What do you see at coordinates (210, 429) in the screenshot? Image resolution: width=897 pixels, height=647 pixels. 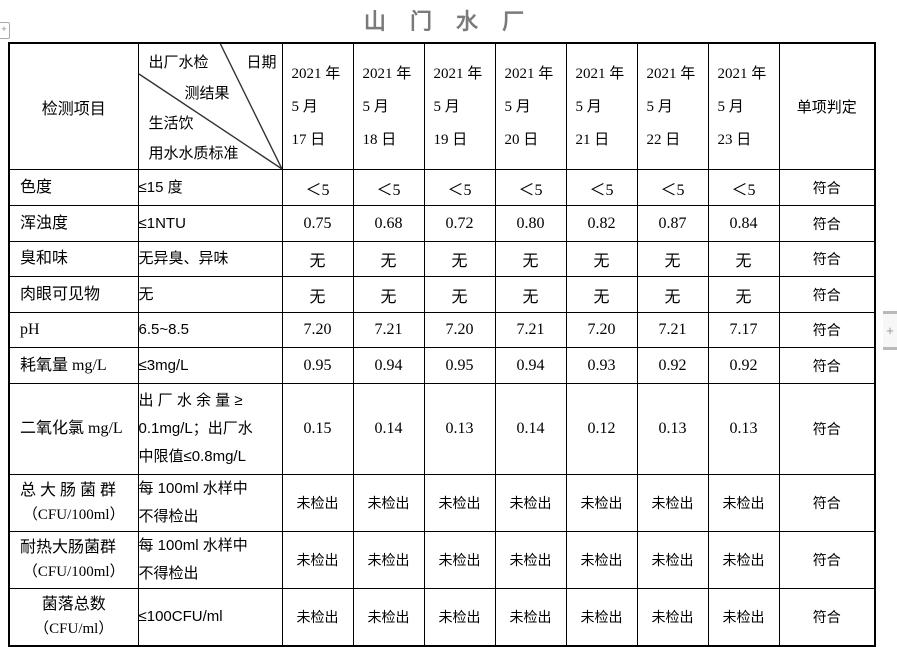 I see `standard-cell: 出 厂 水 余 量 ≥ 0.1mg/L；出厂水 中限值≤0.8mg/L` at bounding box center [210, 429].